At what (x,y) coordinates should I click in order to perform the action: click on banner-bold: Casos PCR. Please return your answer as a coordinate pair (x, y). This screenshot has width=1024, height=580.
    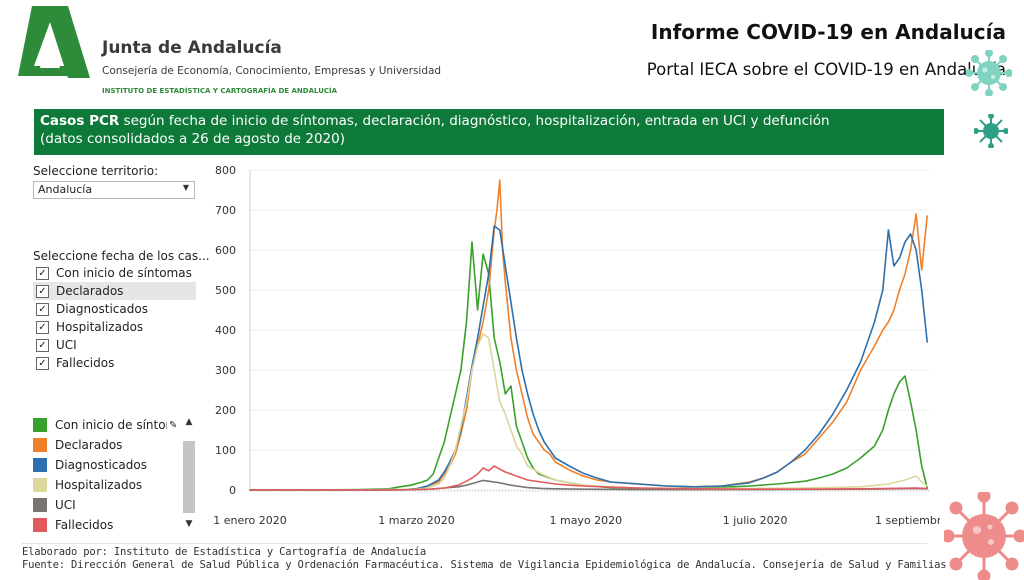
    Looking at the image, I should click on (80, 121).